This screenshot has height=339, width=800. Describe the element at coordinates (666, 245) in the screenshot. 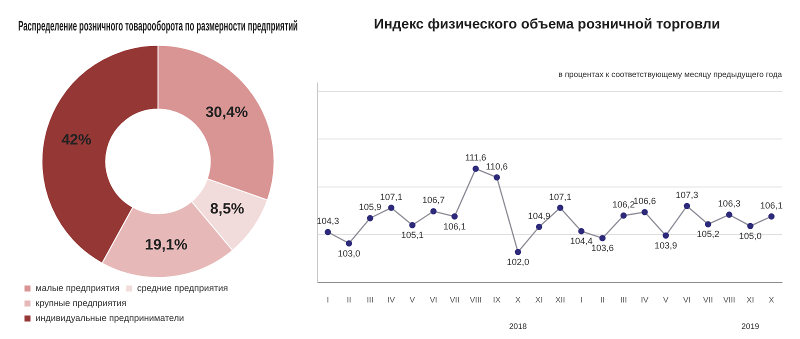

I see `data-label: 103,9` at that location.